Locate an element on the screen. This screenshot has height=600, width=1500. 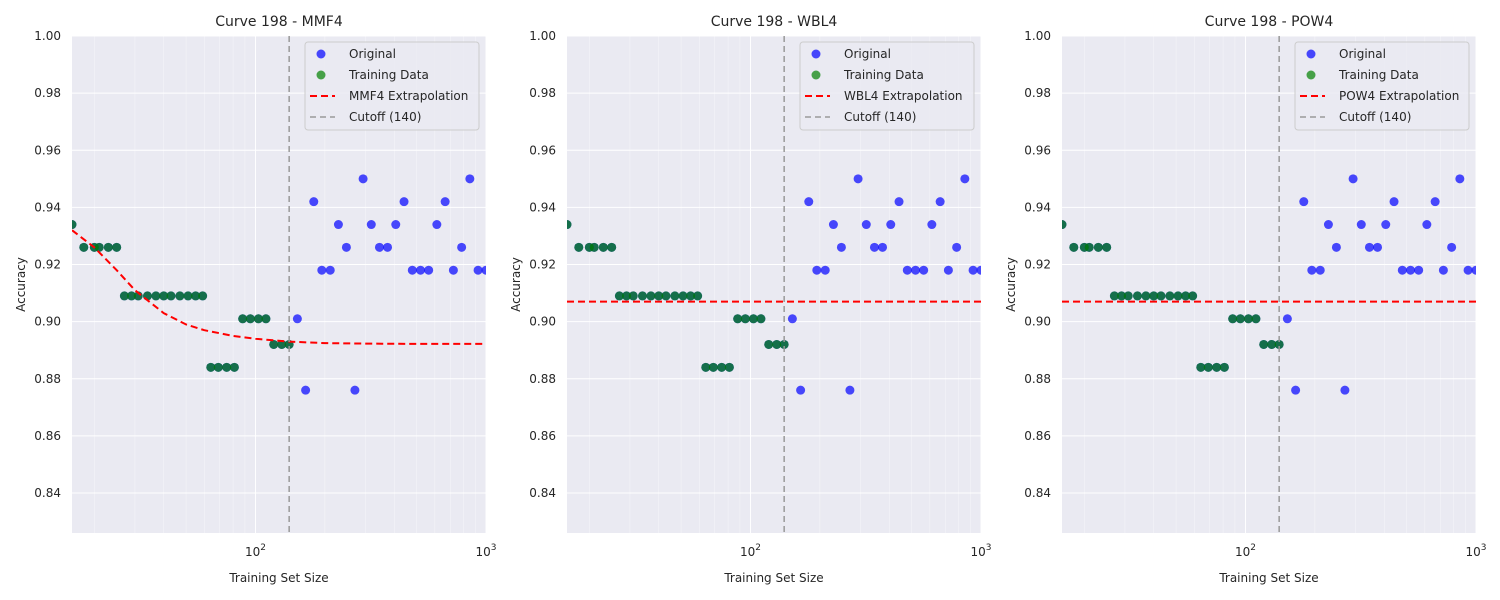
legend-label: Cutoff (140) is located at coordinates (1375, 117).